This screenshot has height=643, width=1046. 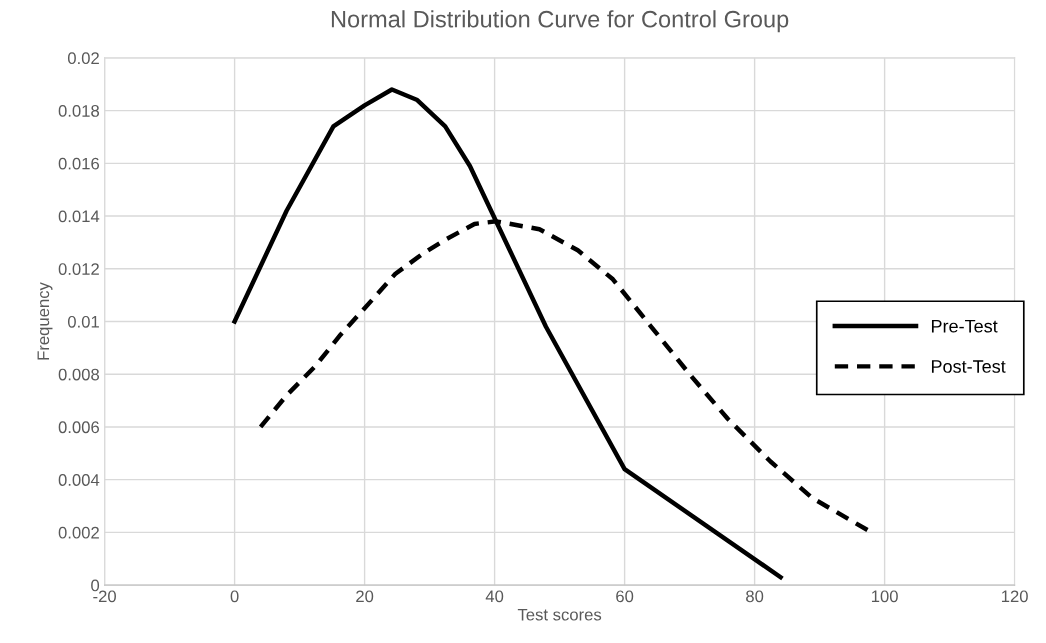 I want to click on y-tick-label: 0.002, so click(x=78, y=532).